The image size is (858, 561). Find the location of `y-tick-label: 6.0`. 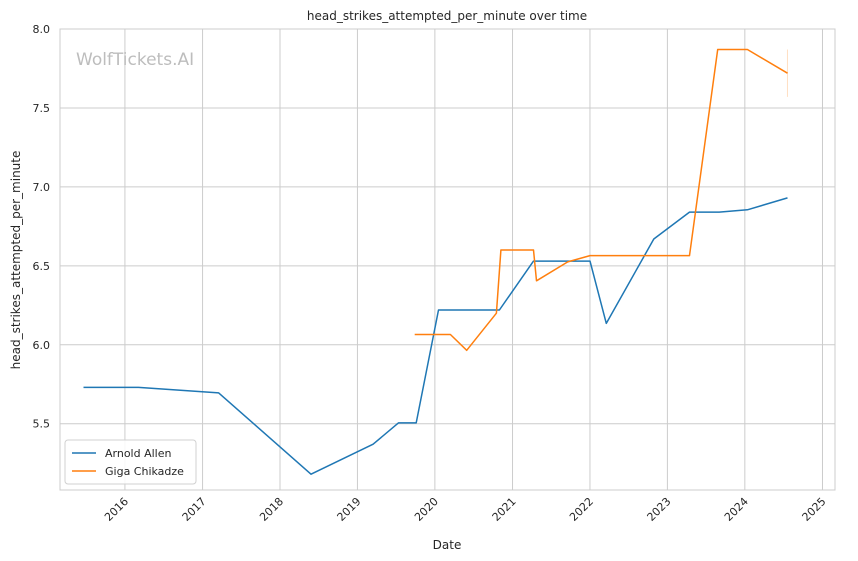

y-tick-label: 6.0 is located at coordinates (42, 345).